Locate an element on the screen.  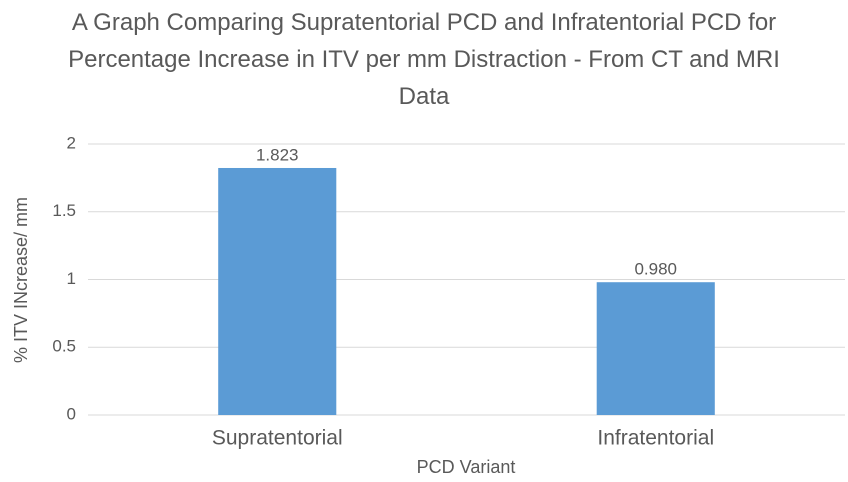
data-label: 0.980 is located at coordinates (655, 269).